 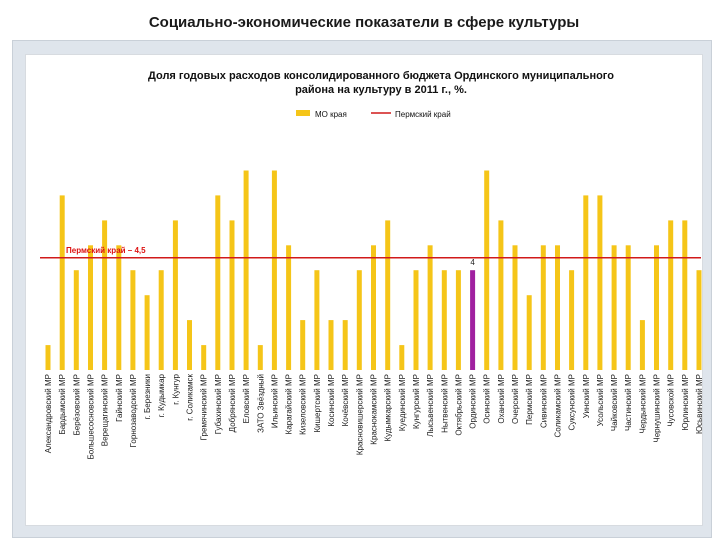 I want to click on x-tick-label: Пермский МР, so click(x=529, y=399).